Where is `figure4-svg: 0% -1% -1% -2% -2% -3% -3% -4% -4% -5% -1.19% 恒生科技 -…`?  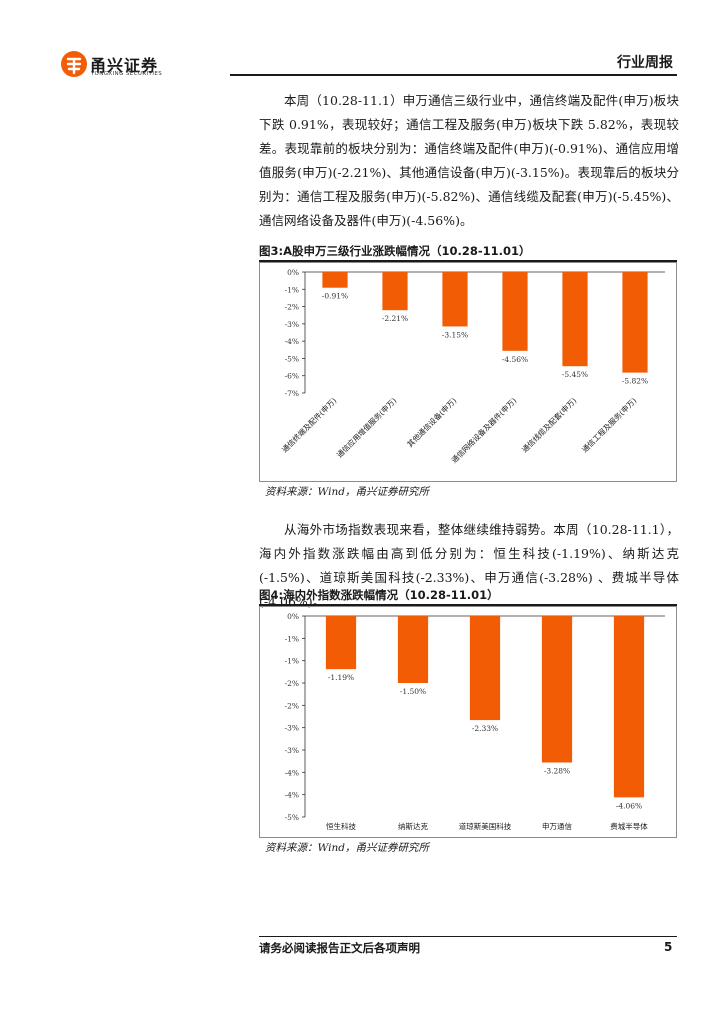
figure4-svg: 0% -1% -1% -2% -2% -3% -3% -4% -4% -5% -1.19% 恒生科技 -… is located at coordinates (475, 721).